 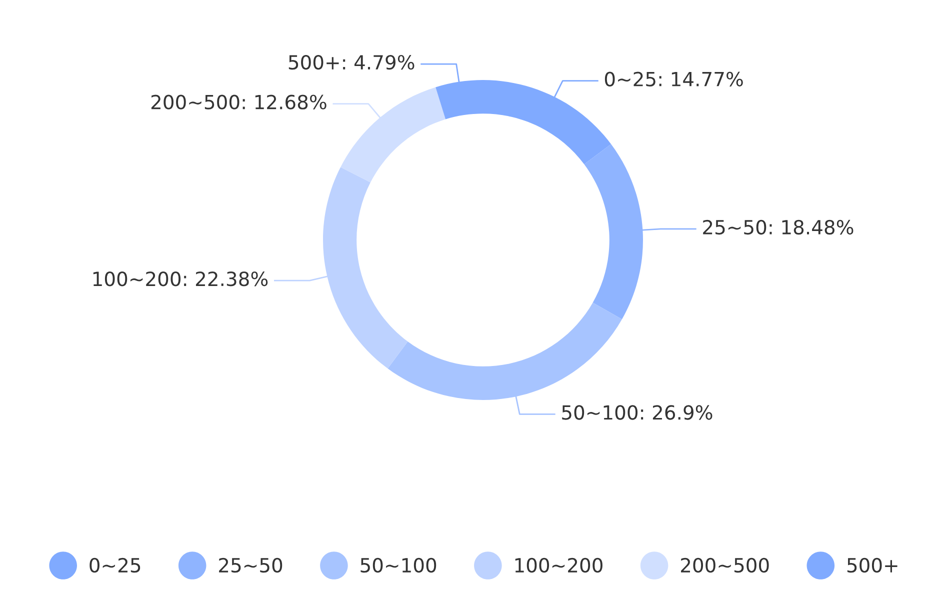 I want to click on data-label: 25~50: 18.48%, so click(x=778, y=227).